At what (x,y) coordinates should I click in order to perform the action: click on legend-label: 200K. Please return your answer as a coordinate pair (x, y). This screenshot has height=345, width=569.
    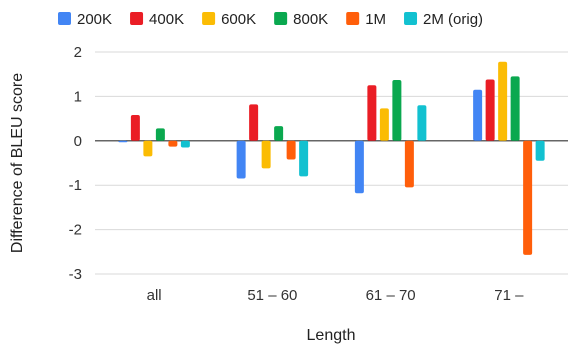
    Looking at the image, I should click on (94, 19).